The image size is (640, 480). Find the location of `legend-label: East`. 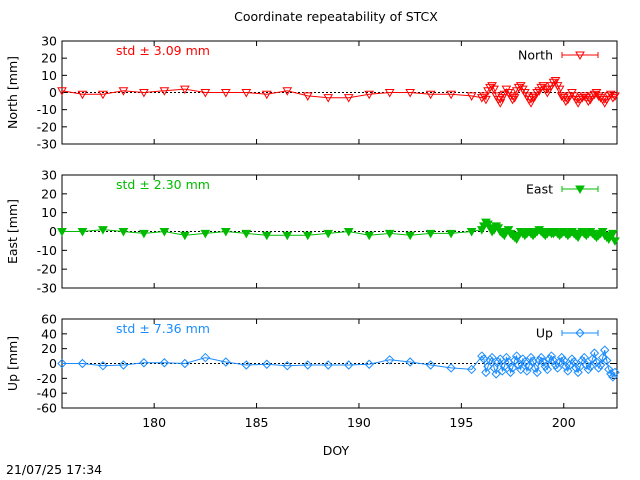

legend-label: East is located at coordinates (539, 189).